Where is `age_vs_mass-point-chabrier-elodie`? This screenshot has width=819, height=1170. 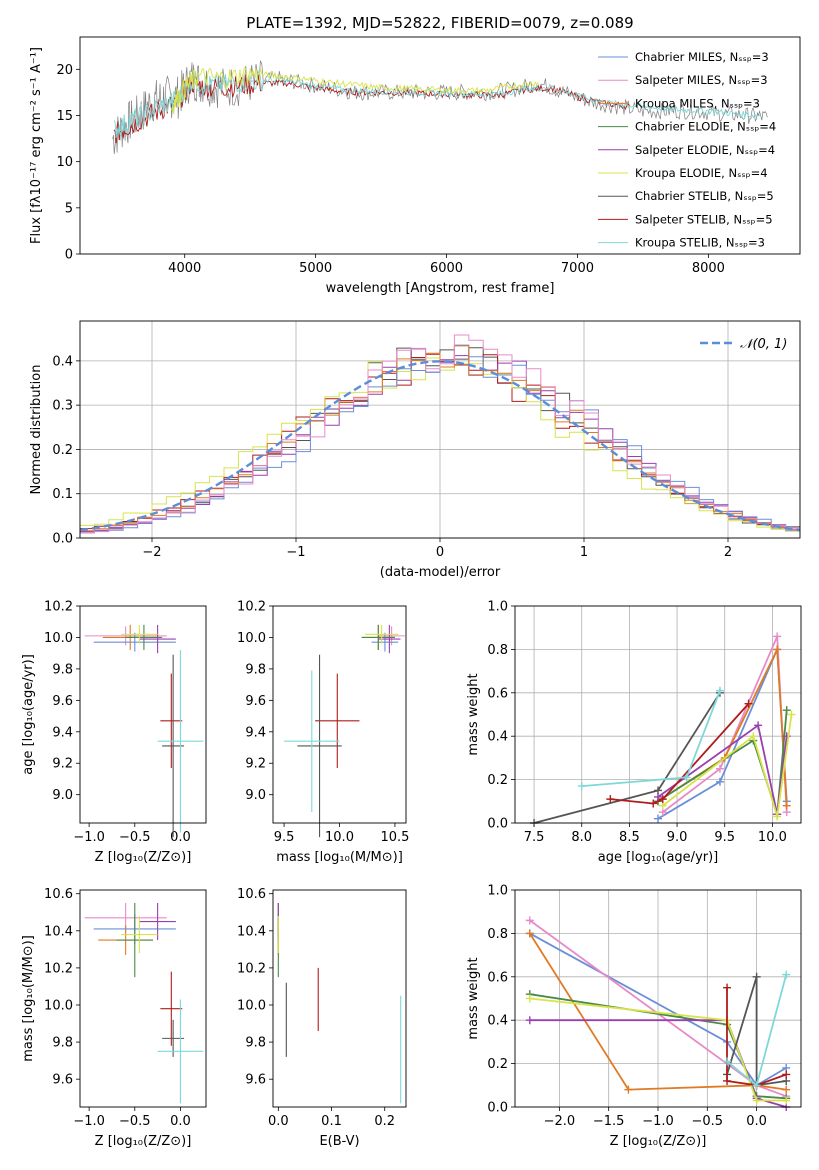 age_vs_mass-point-chabrier-elodie is located at coordinates (378, 637).